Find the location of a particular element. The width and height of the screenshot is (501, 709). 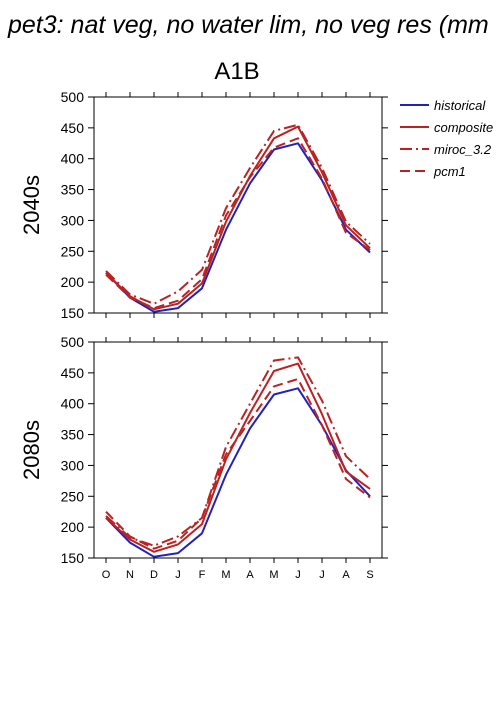

legend-label: miroc_3.2 is located at coordinates (463, 149).